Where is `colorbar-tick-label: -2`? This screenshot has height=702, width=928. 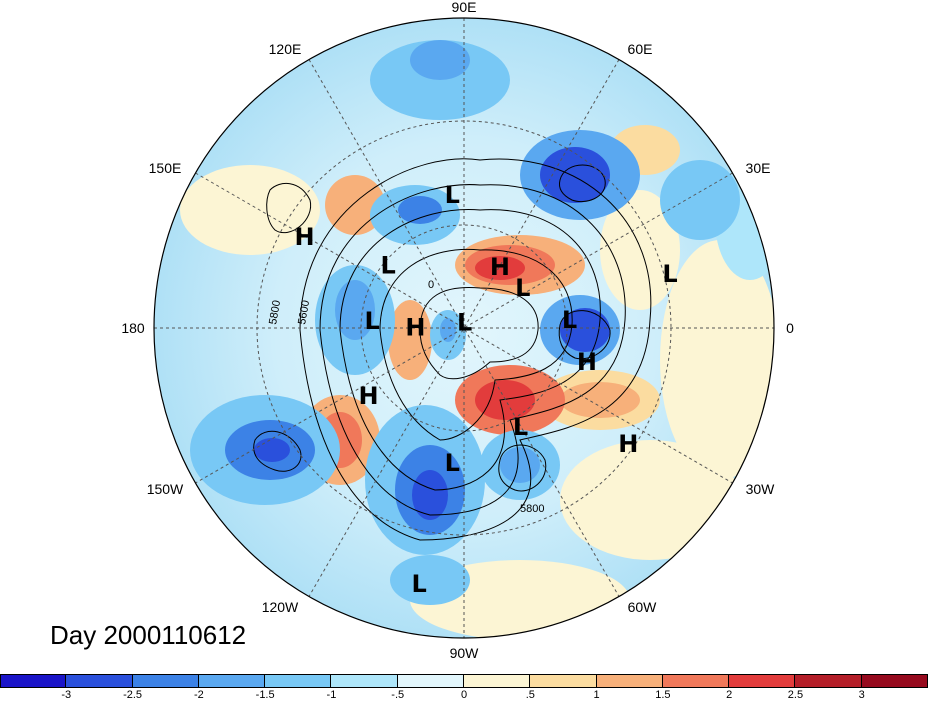 colorbar-tick-label: -2 is located at coordinates (198, 695).